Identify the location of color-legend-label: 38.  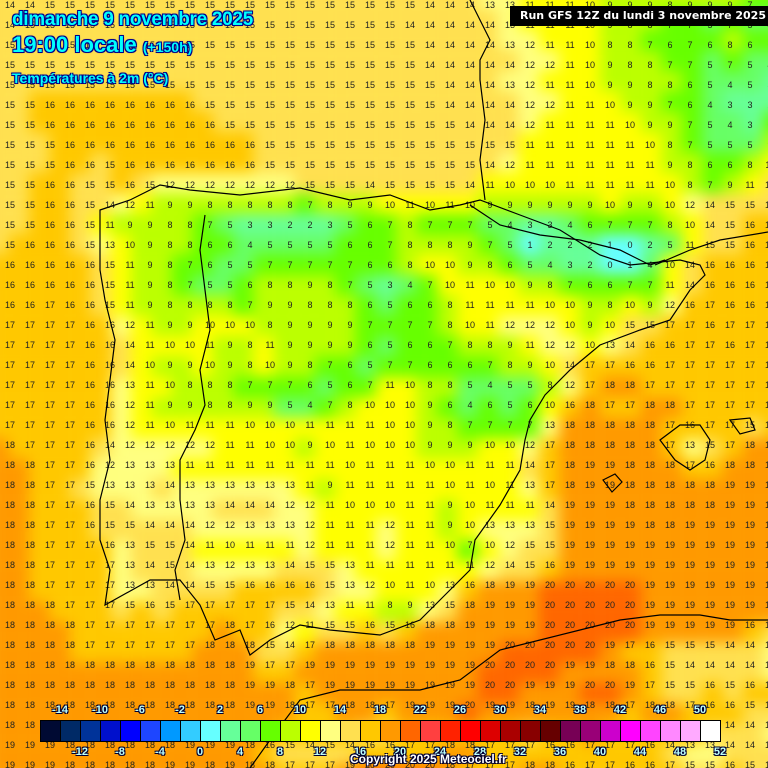
(580, 710).